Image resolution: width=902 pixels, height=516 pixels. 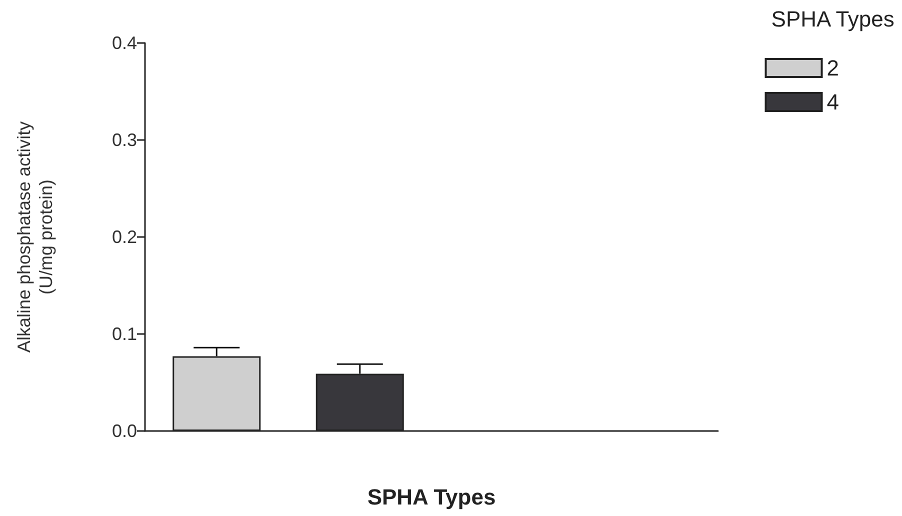 What do you see at coordinates (124, 237) in the screenshot?
I see `y-tick-label: 0.2` at bounding box center [124, 237].